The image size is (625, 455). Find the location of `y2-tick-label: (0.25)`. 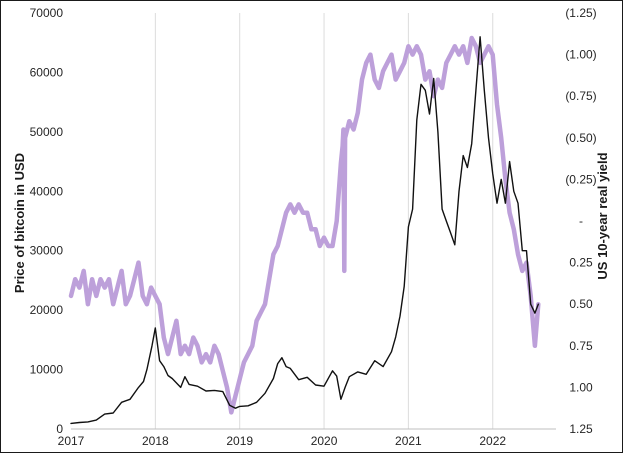

y2-tick-label: (0.25) is located at coordinates (580, 179).